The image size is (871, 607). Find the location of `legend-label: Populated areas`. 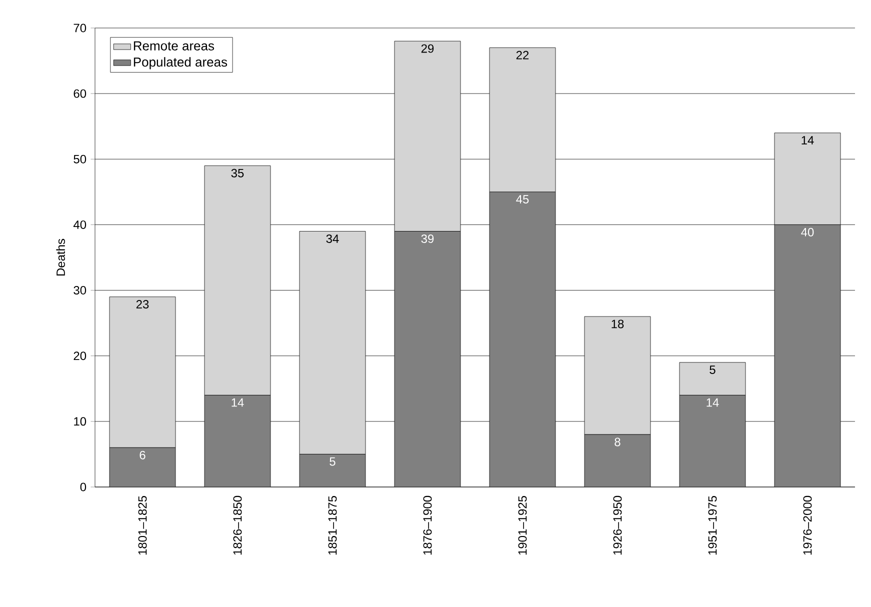

legend-label: Populated areas is located at coordinates (181, 63).